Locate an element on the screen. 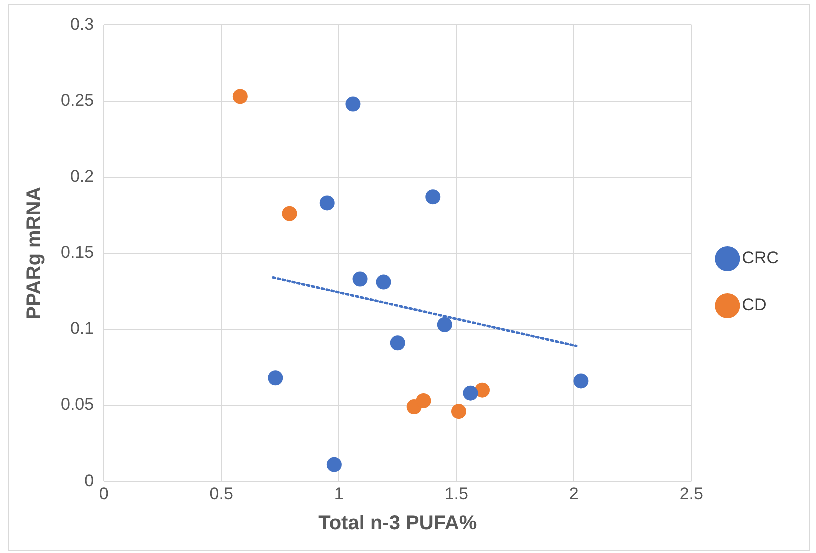 The width and height of the screenshot is (816, 553). y-tick-label: 0.2 is located at coordinates (82, 176).